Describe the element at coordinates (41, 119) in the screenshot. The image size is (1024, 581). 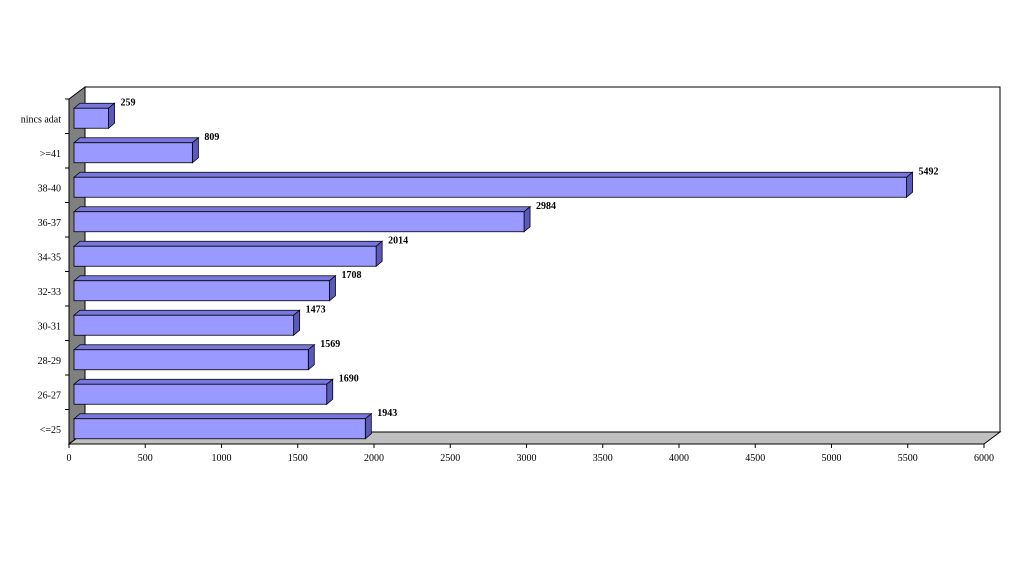
I see `category-label-9: nincs adat` at that location.